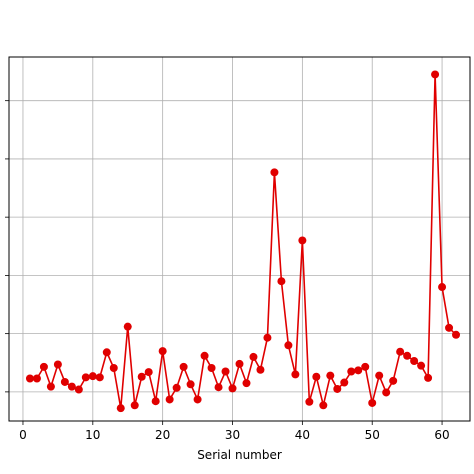 The image size is (474, 474). I want to click on x-tick-label: 20, so click(162, 435).